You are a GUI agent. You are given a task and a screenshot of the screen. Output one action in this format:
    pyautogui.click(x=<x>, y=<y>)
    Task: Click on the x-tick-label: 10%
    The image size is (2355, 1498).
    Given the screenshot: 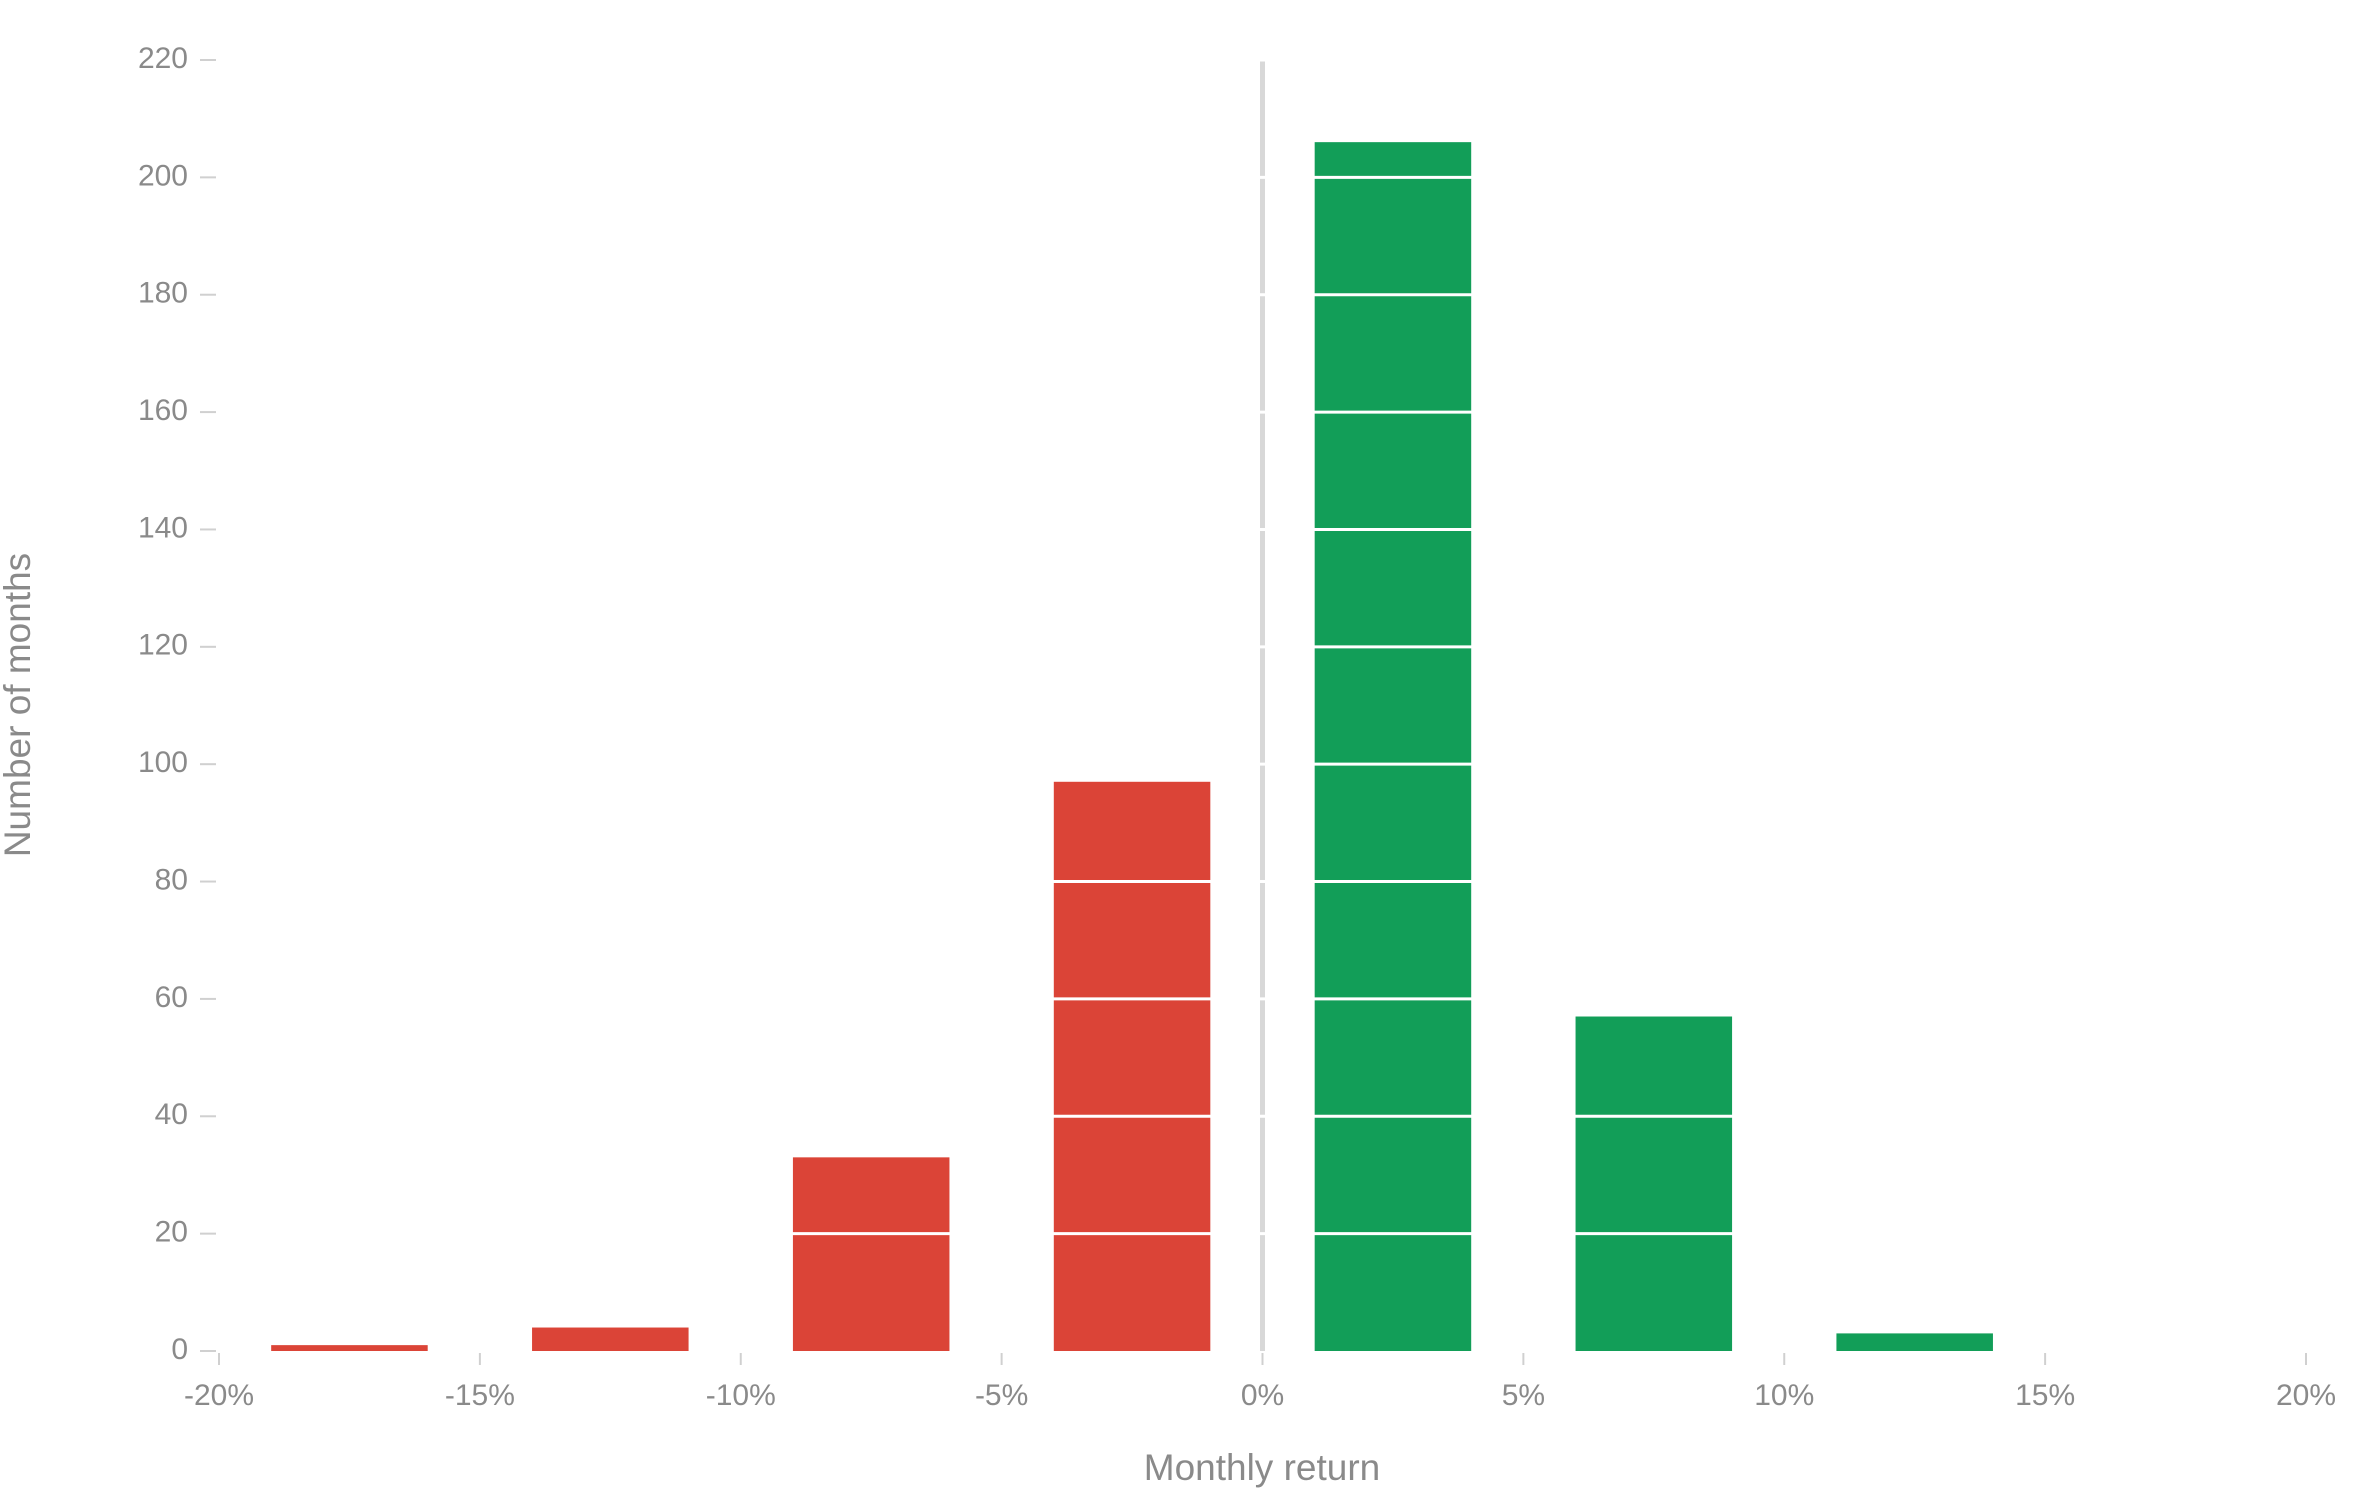 What is the action you would take?
    pyautogui.click(x=1784, y=1395)
    